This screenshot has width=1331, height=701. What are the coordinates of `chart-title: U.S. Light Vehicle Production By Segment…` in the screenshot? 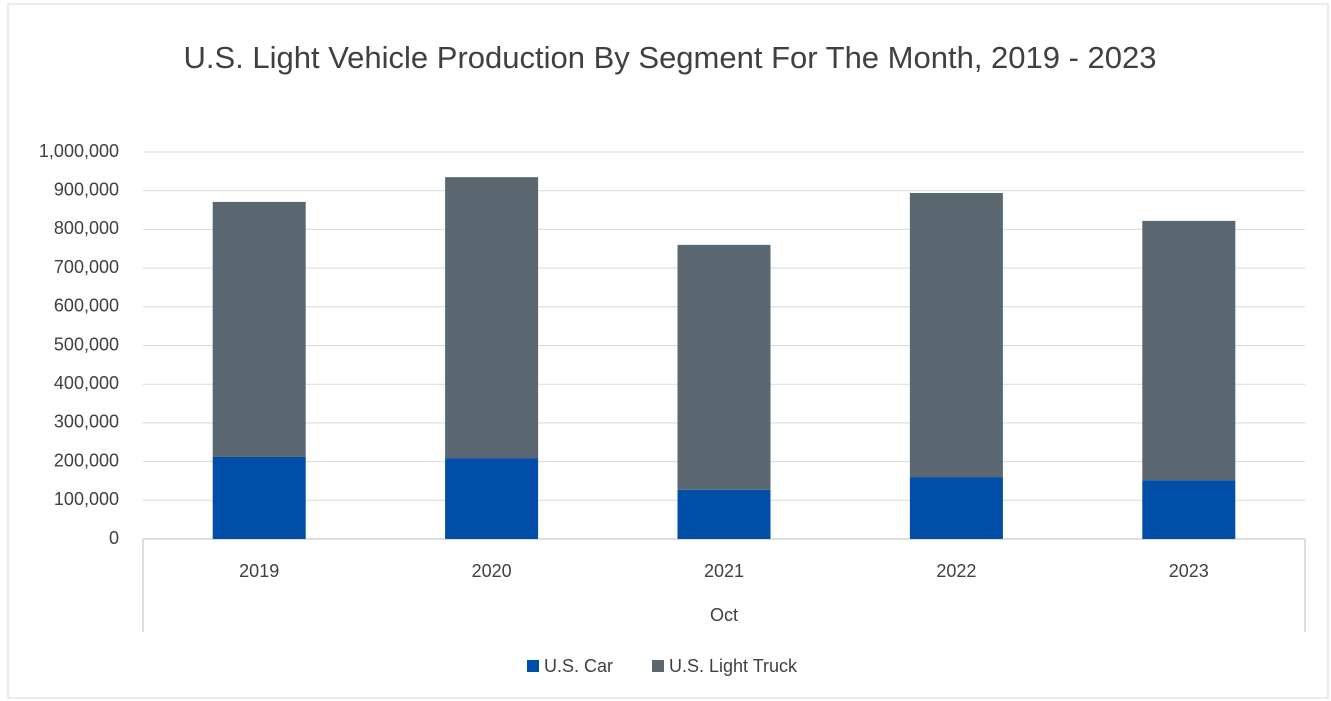 It's located at (670, 57).